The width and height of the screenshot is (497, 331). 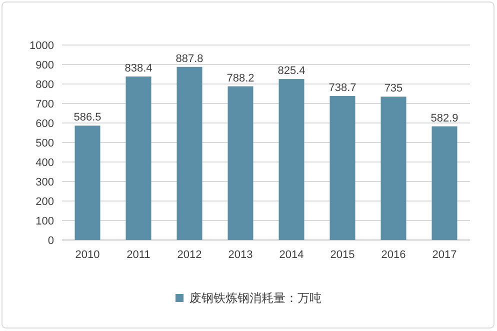 I want to click on data-label: 838.4, so click(x=138, y=68).